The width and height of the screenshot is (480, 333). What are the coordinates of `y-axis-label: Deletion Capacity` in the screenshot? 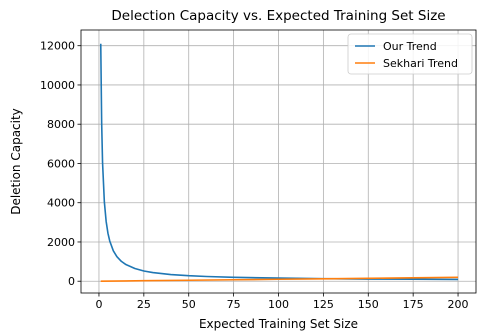 It's located at (16, 161).